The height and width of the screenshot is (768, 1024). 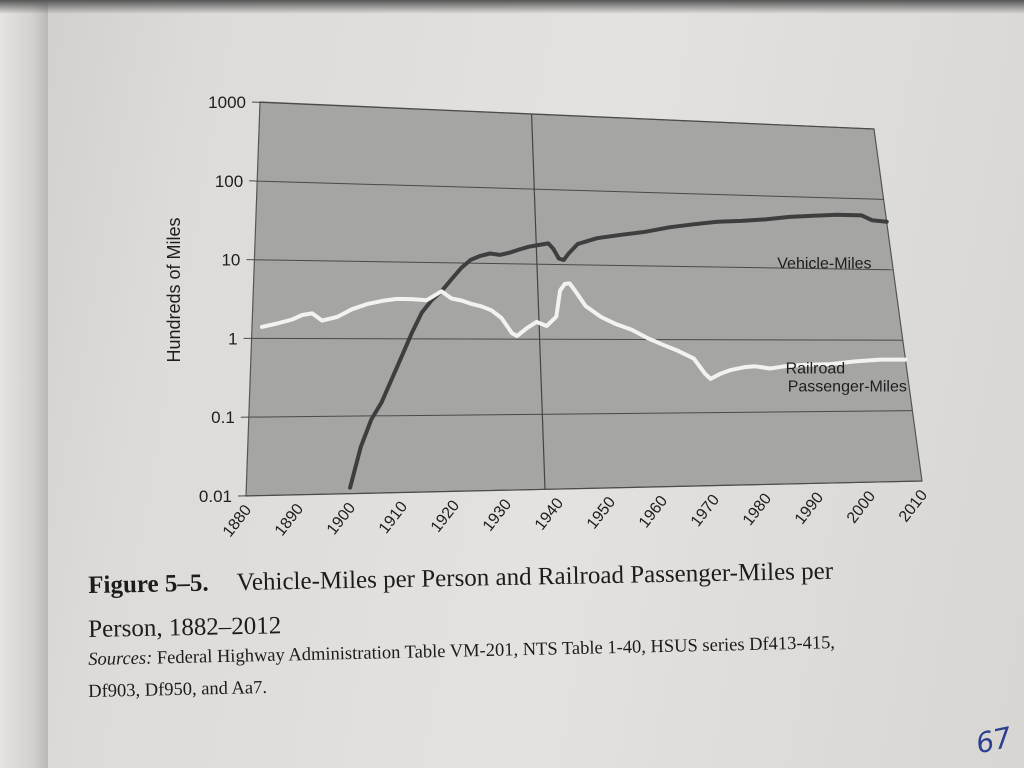 I want to click on railroad-annotation-line2: Passenger-Miles, so click(x=847, y=386).